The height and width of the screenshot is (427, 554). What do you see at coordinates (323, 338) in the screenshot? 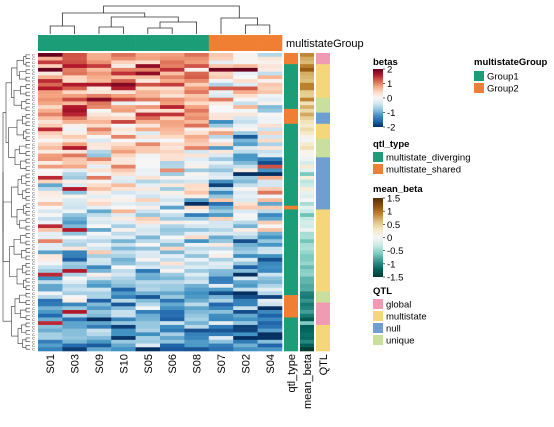
I see `qtl-cell` at bounding box center [323, 338].